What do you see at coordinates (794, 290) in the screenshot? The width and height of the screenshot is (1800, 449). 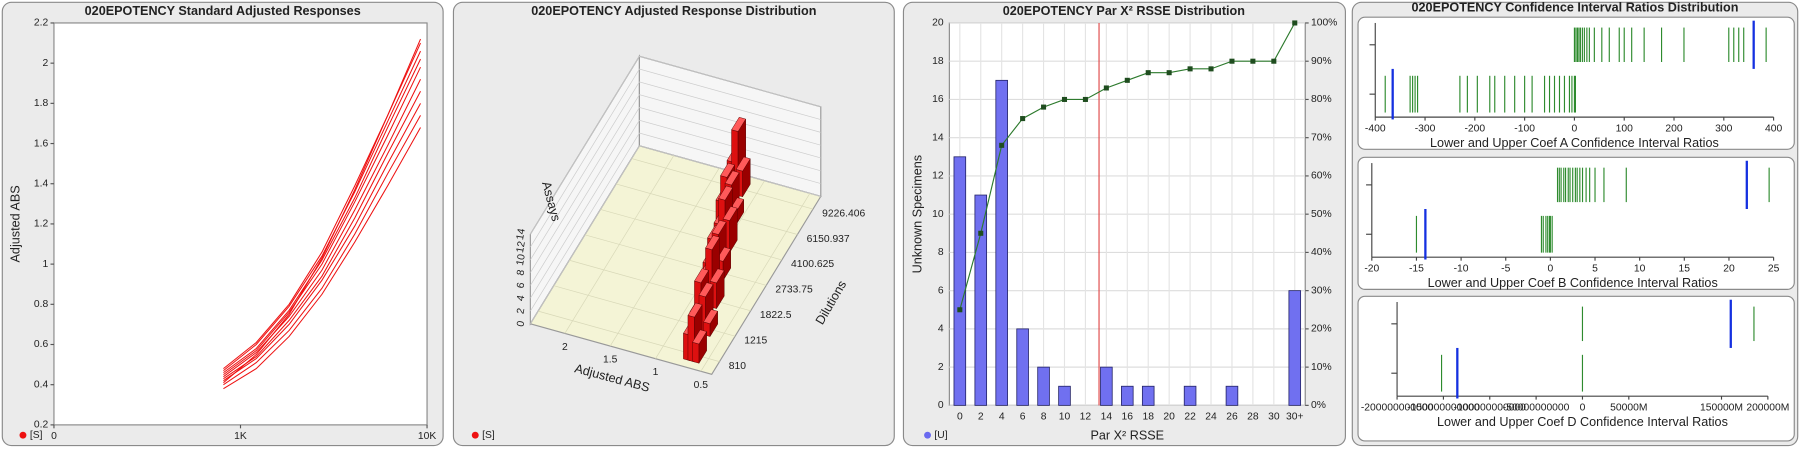 I see `y-tick-label: 2733.75` at bounding box center [794, 290].